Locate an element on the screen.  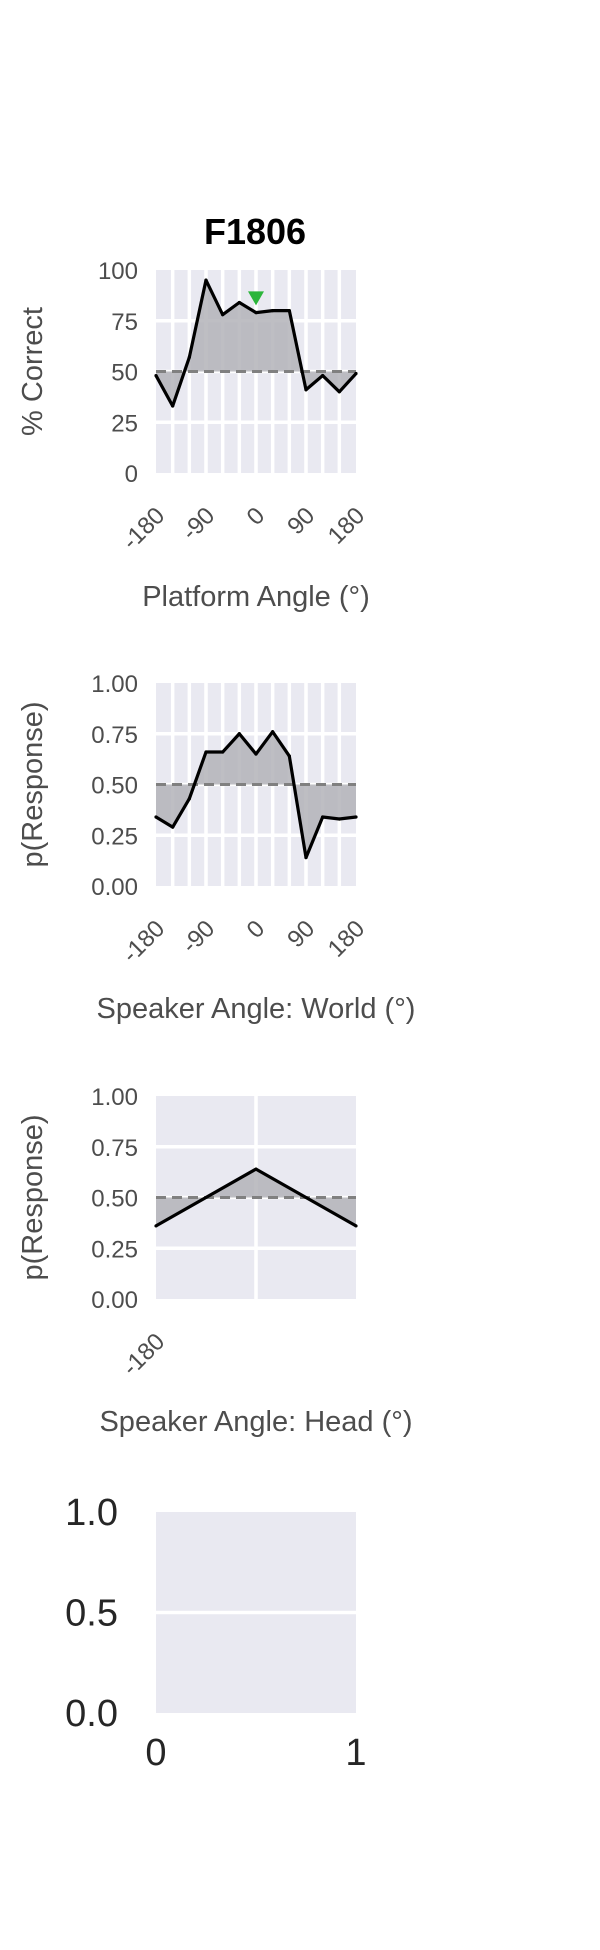
y-tick-label: 0.5 is located at coordinates (91, 1614).